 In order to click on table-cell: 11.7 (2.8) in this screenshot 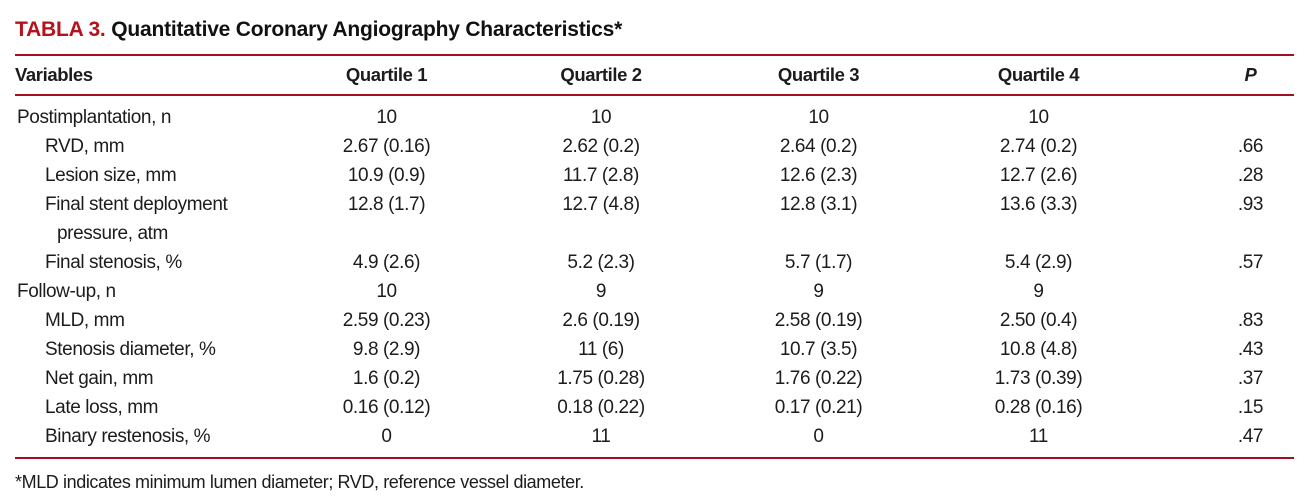, I will do `click(601, 175)`.